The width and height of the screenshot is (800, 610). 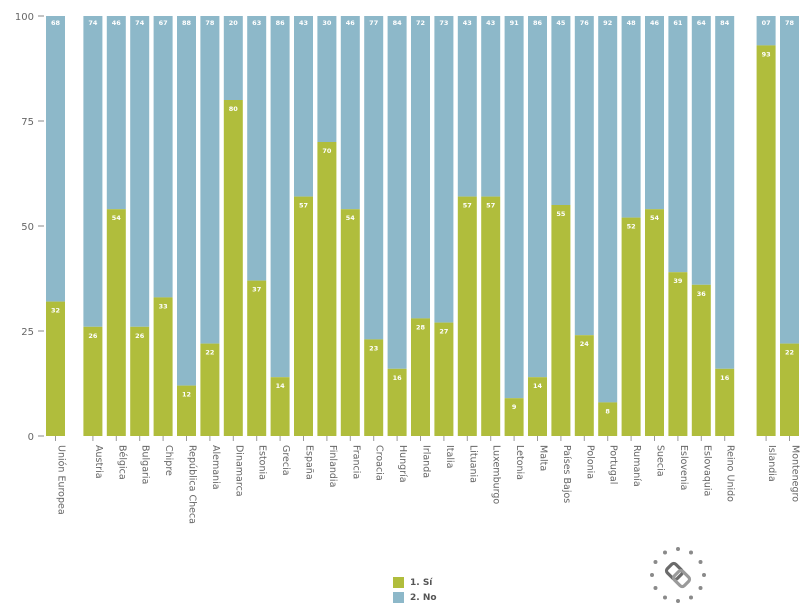 I want to click on data-label-no: 30, so click(x=327, y=23).